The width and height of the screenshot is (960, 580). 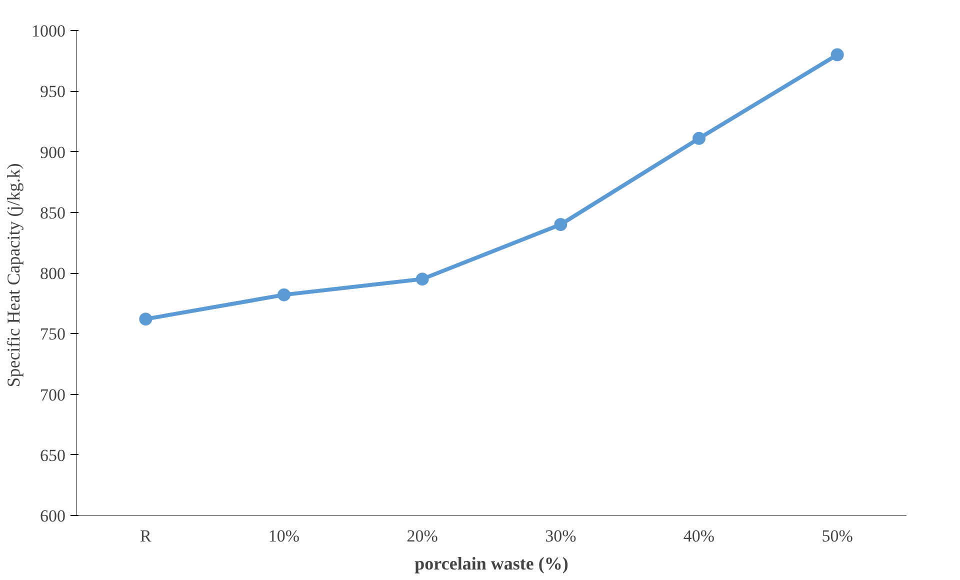 I want to click on y-tick-label: 1000, so click(x=49, y=31).